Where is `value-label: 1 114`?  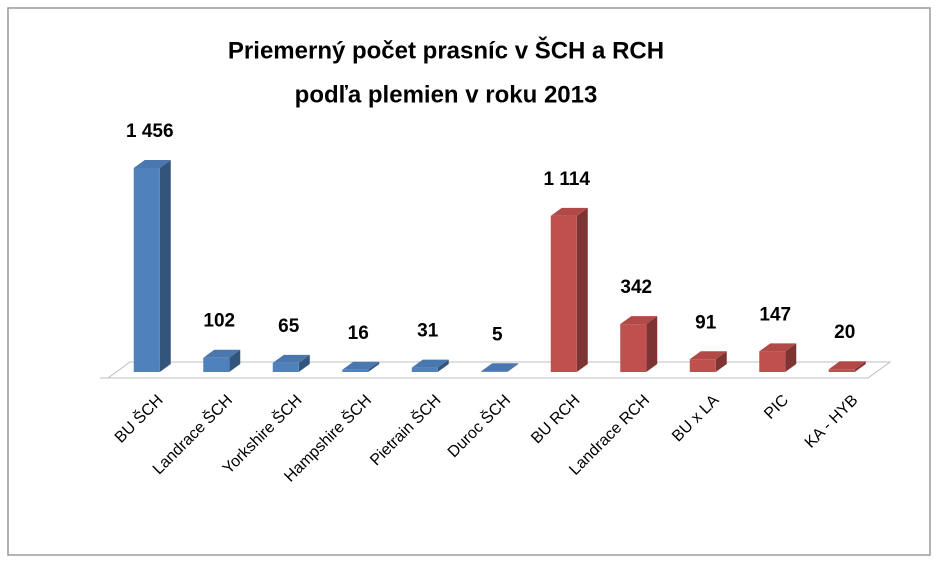 value-label: 1 114 is located at coordinates (567, 179).